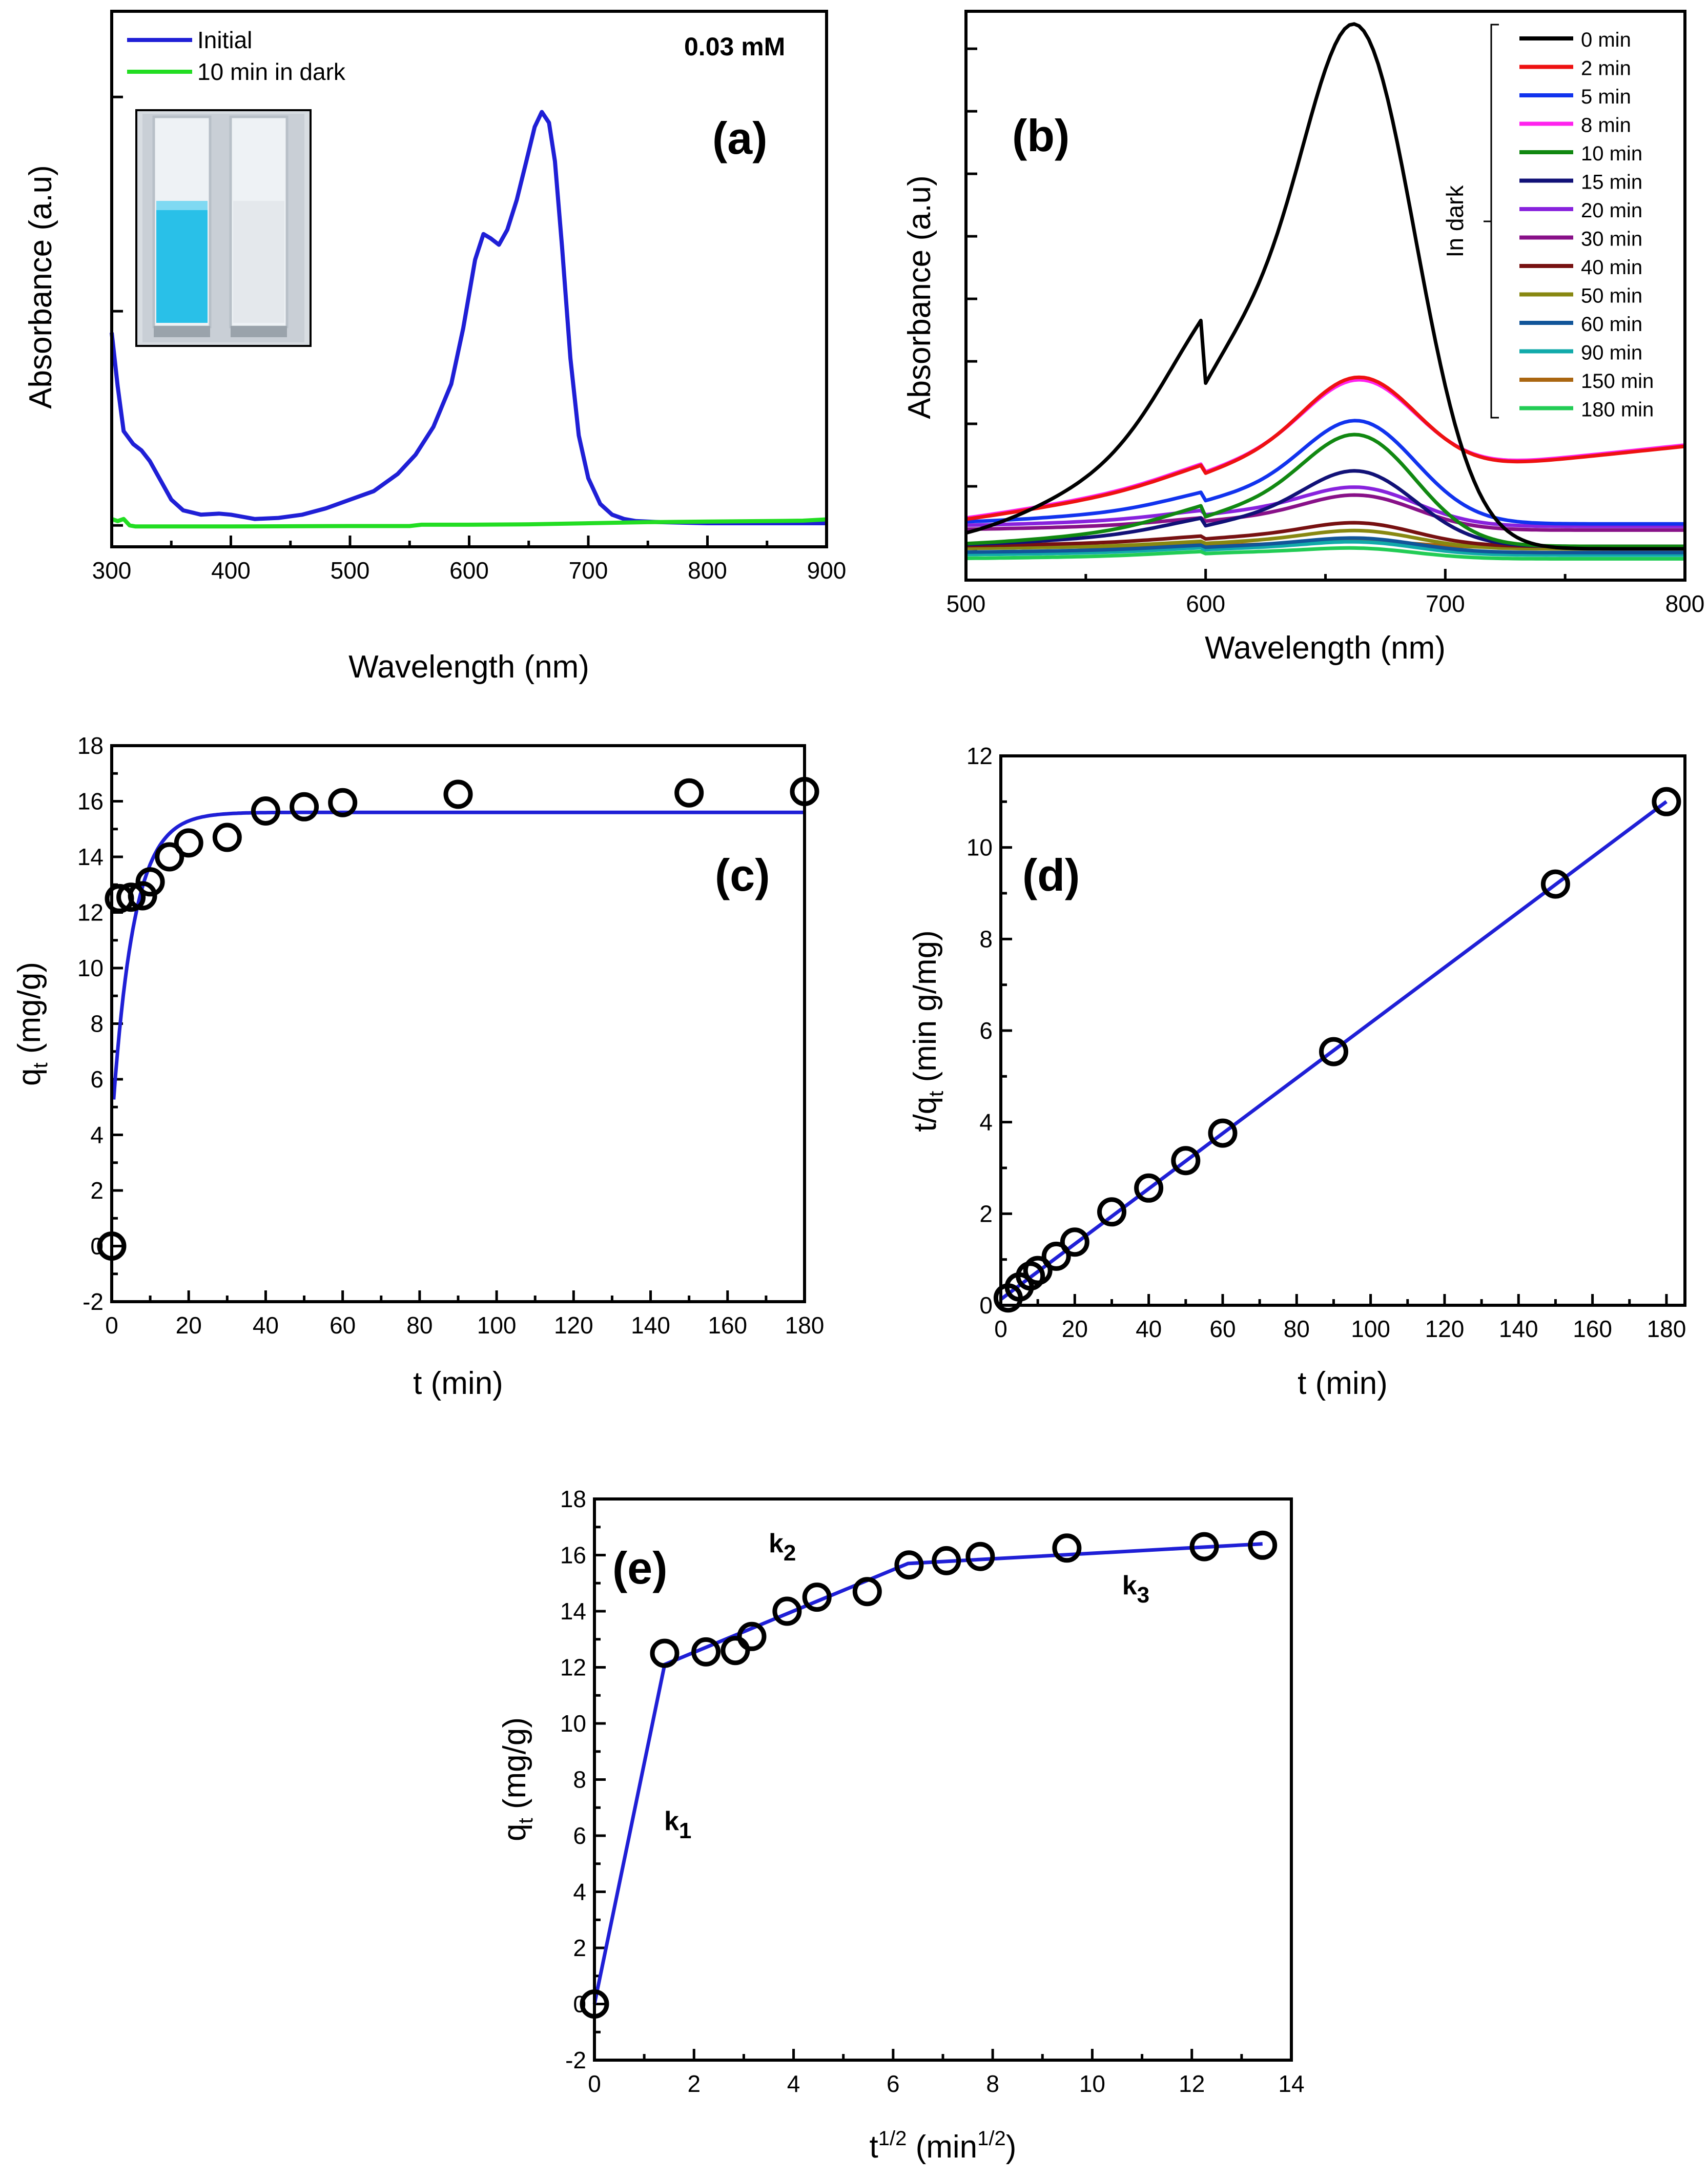  What do you see at coordinates (1325, 648) in the screenshot?
I see `panel-b-x-axis-label: Wavelength (nm)` at bounding box center [1325, 648].